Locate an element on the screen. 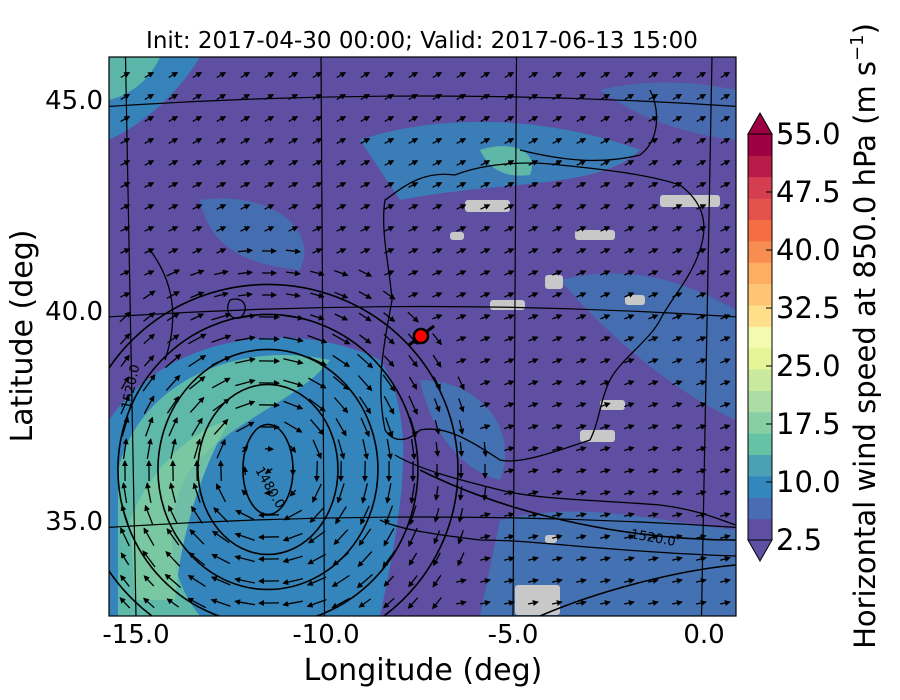 This screenshot has width=900, height=700. contour-ring is located at coordinates (268, 464).